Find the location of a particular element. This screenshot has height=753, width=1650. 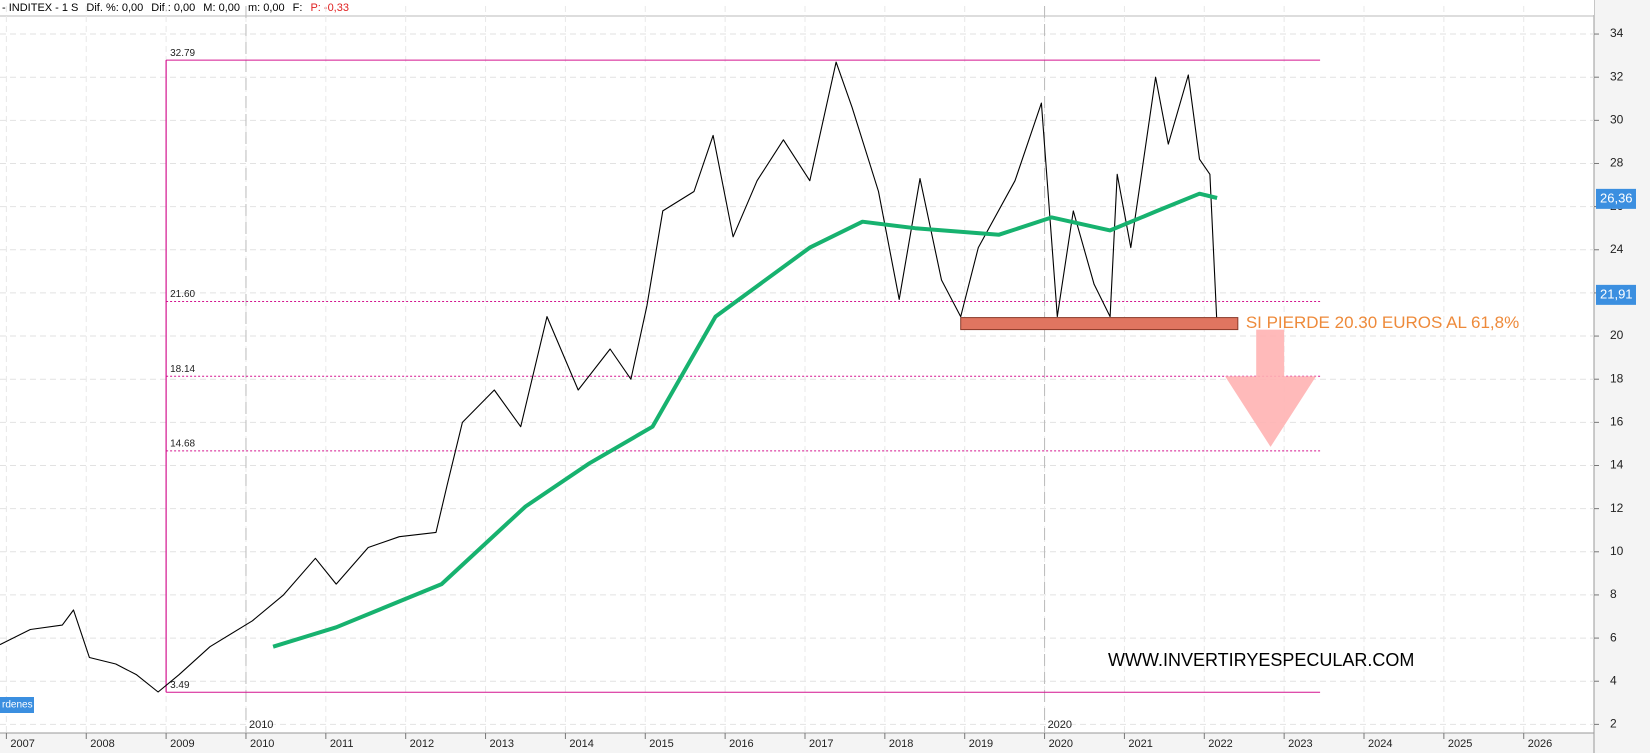

x-tick-label: 2008 is located at coordinates (102, 744).